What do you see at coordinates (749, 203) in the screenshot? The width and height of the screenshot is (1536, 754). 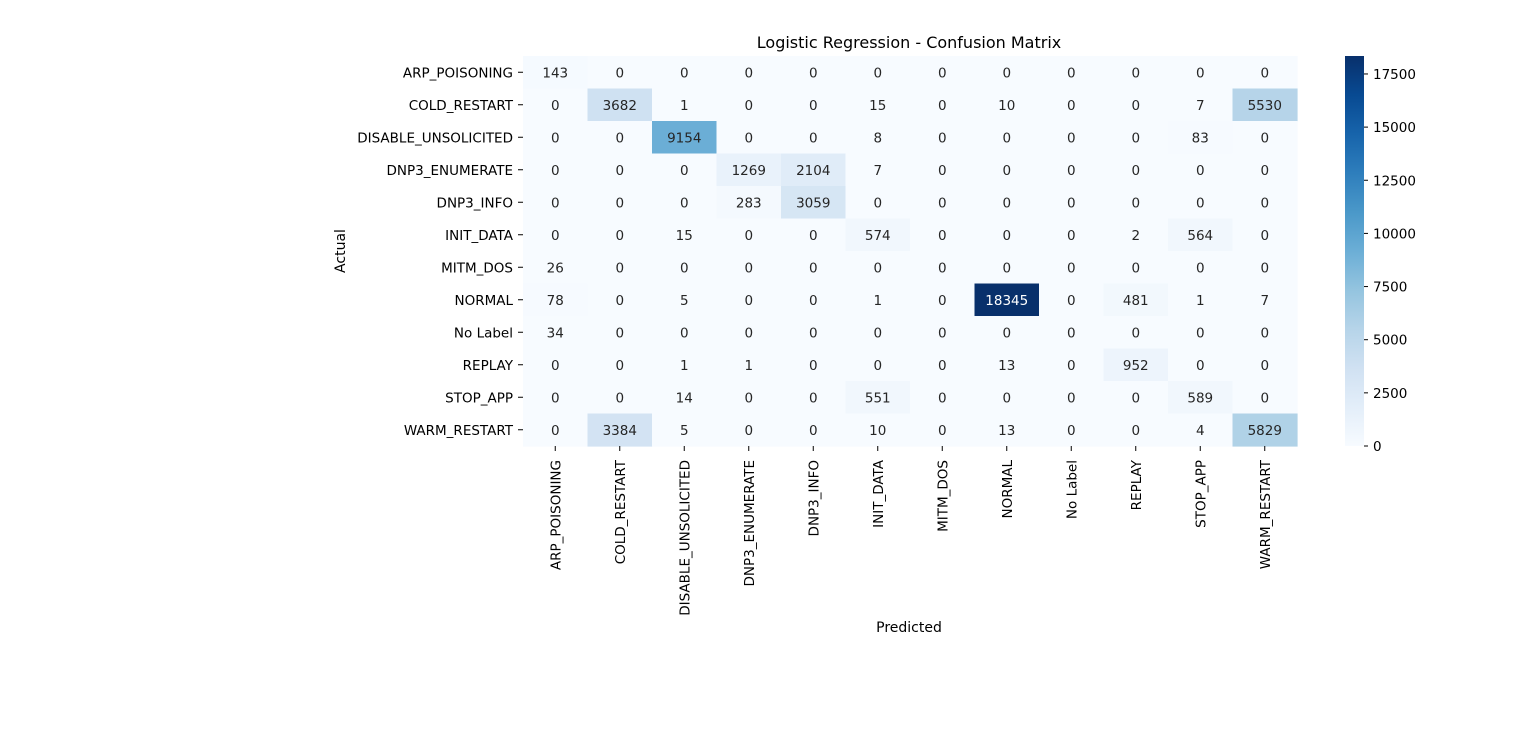 I see `cell-value: 283` at bounding box center [749, 203].